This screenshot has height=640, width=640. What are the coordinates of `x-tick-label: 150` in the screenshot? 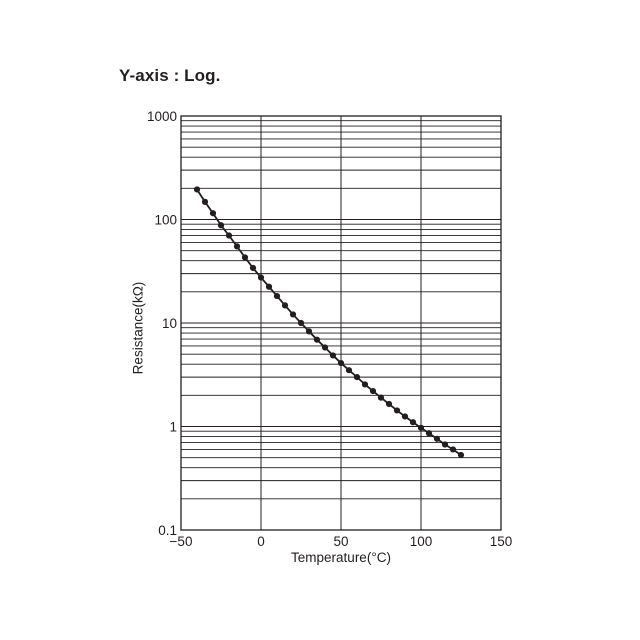 It's located at (501, 541).